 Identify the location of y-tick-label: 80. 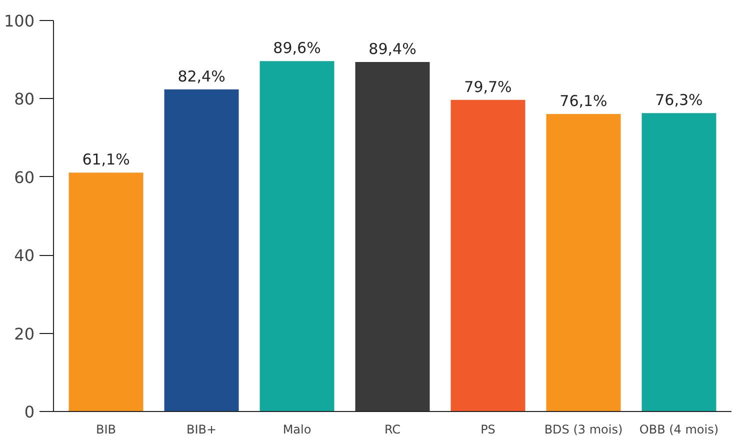
(24, 99).